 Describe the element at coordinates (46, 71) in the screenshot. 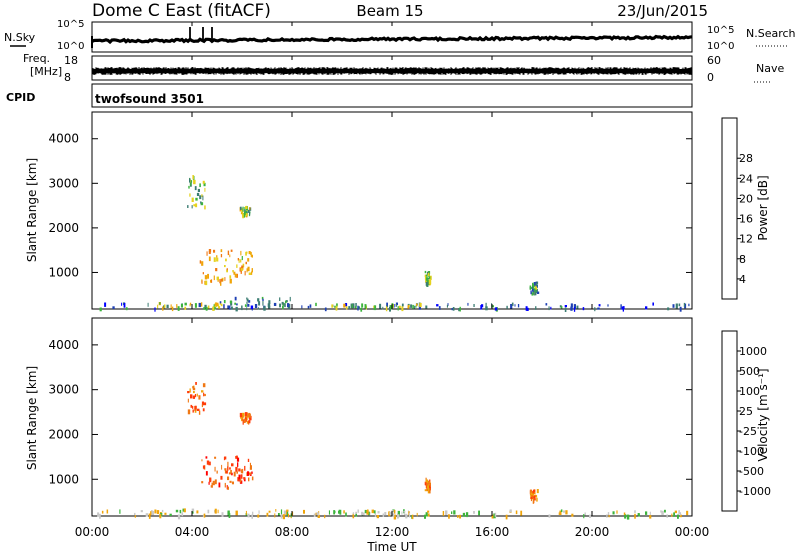

I see `freq-unit-label: [MHz]` at that location.